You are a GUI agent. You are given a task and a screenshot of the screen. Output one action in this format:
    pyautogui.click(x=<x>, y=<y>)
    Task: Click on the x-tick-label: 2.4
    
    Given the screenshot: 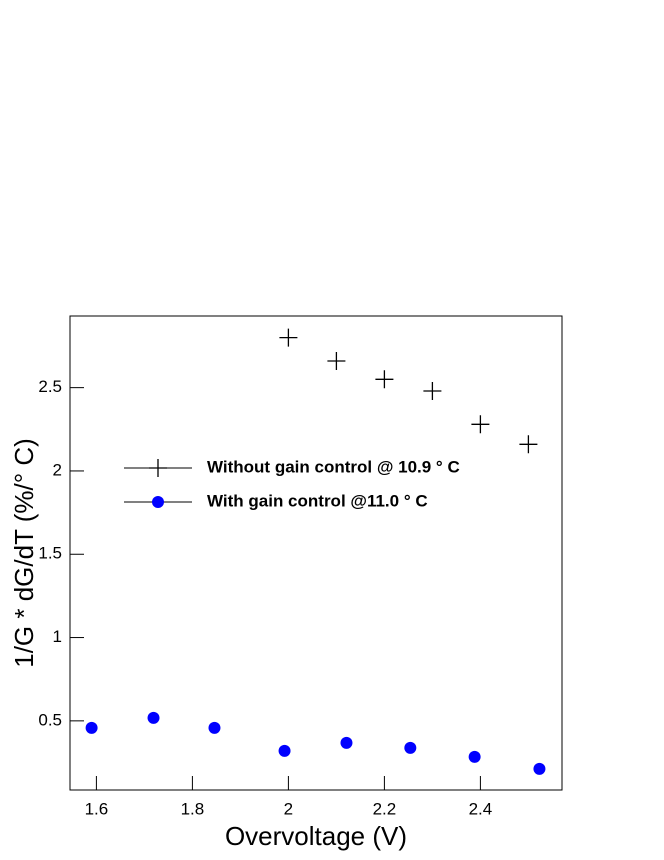 What is the action you would take?
    pyautogui.click(x=481, y=808)
    